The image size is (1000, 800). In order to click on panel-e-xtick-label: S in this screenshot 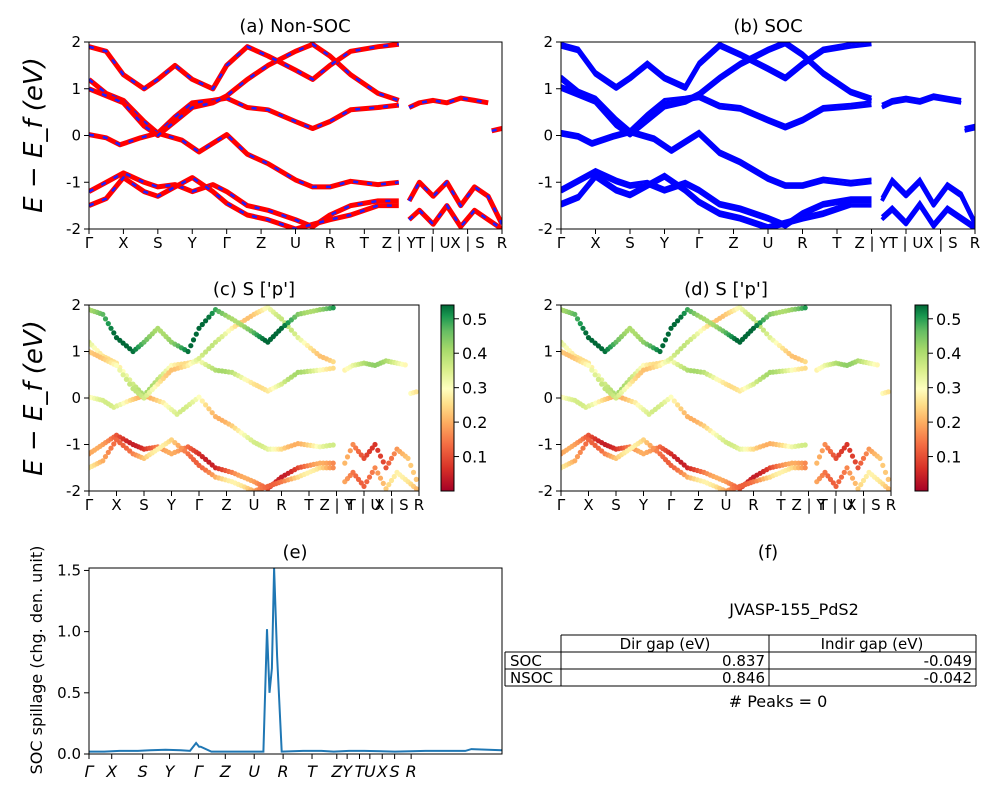, I will do `click(395, 771)`.